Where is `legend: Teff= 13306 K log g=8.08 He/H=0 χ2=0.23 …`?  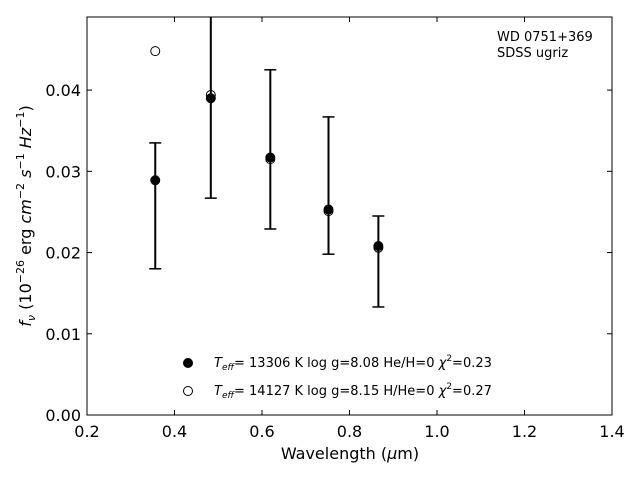 legend: Teff= 13306 K log g=8.08 He/H=0 χ2=0.23 … is located at coordinates (337, 377).